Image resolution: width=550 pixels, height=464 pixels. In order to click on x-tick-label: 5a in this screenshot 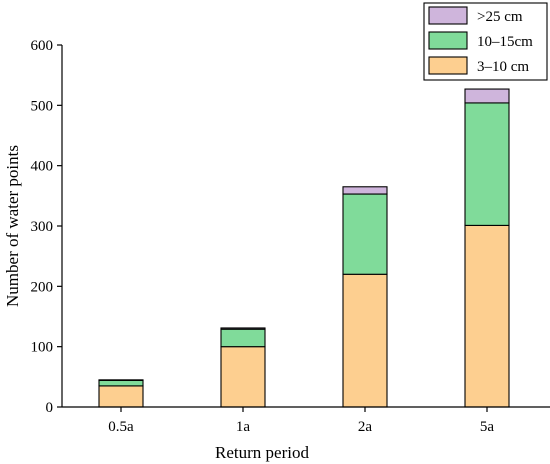, I will do `click(487, 427)`.